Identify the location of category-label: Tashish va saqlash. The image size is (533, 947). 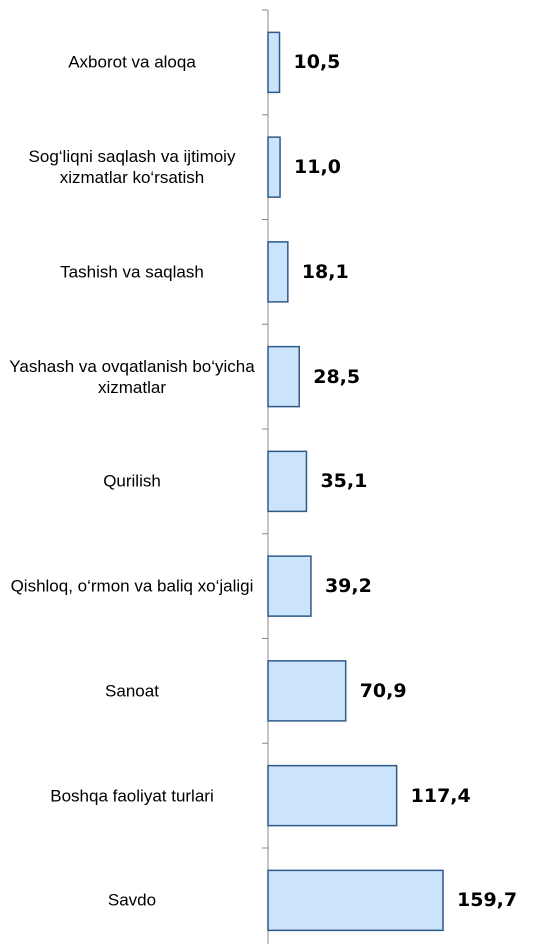
(132, 272).